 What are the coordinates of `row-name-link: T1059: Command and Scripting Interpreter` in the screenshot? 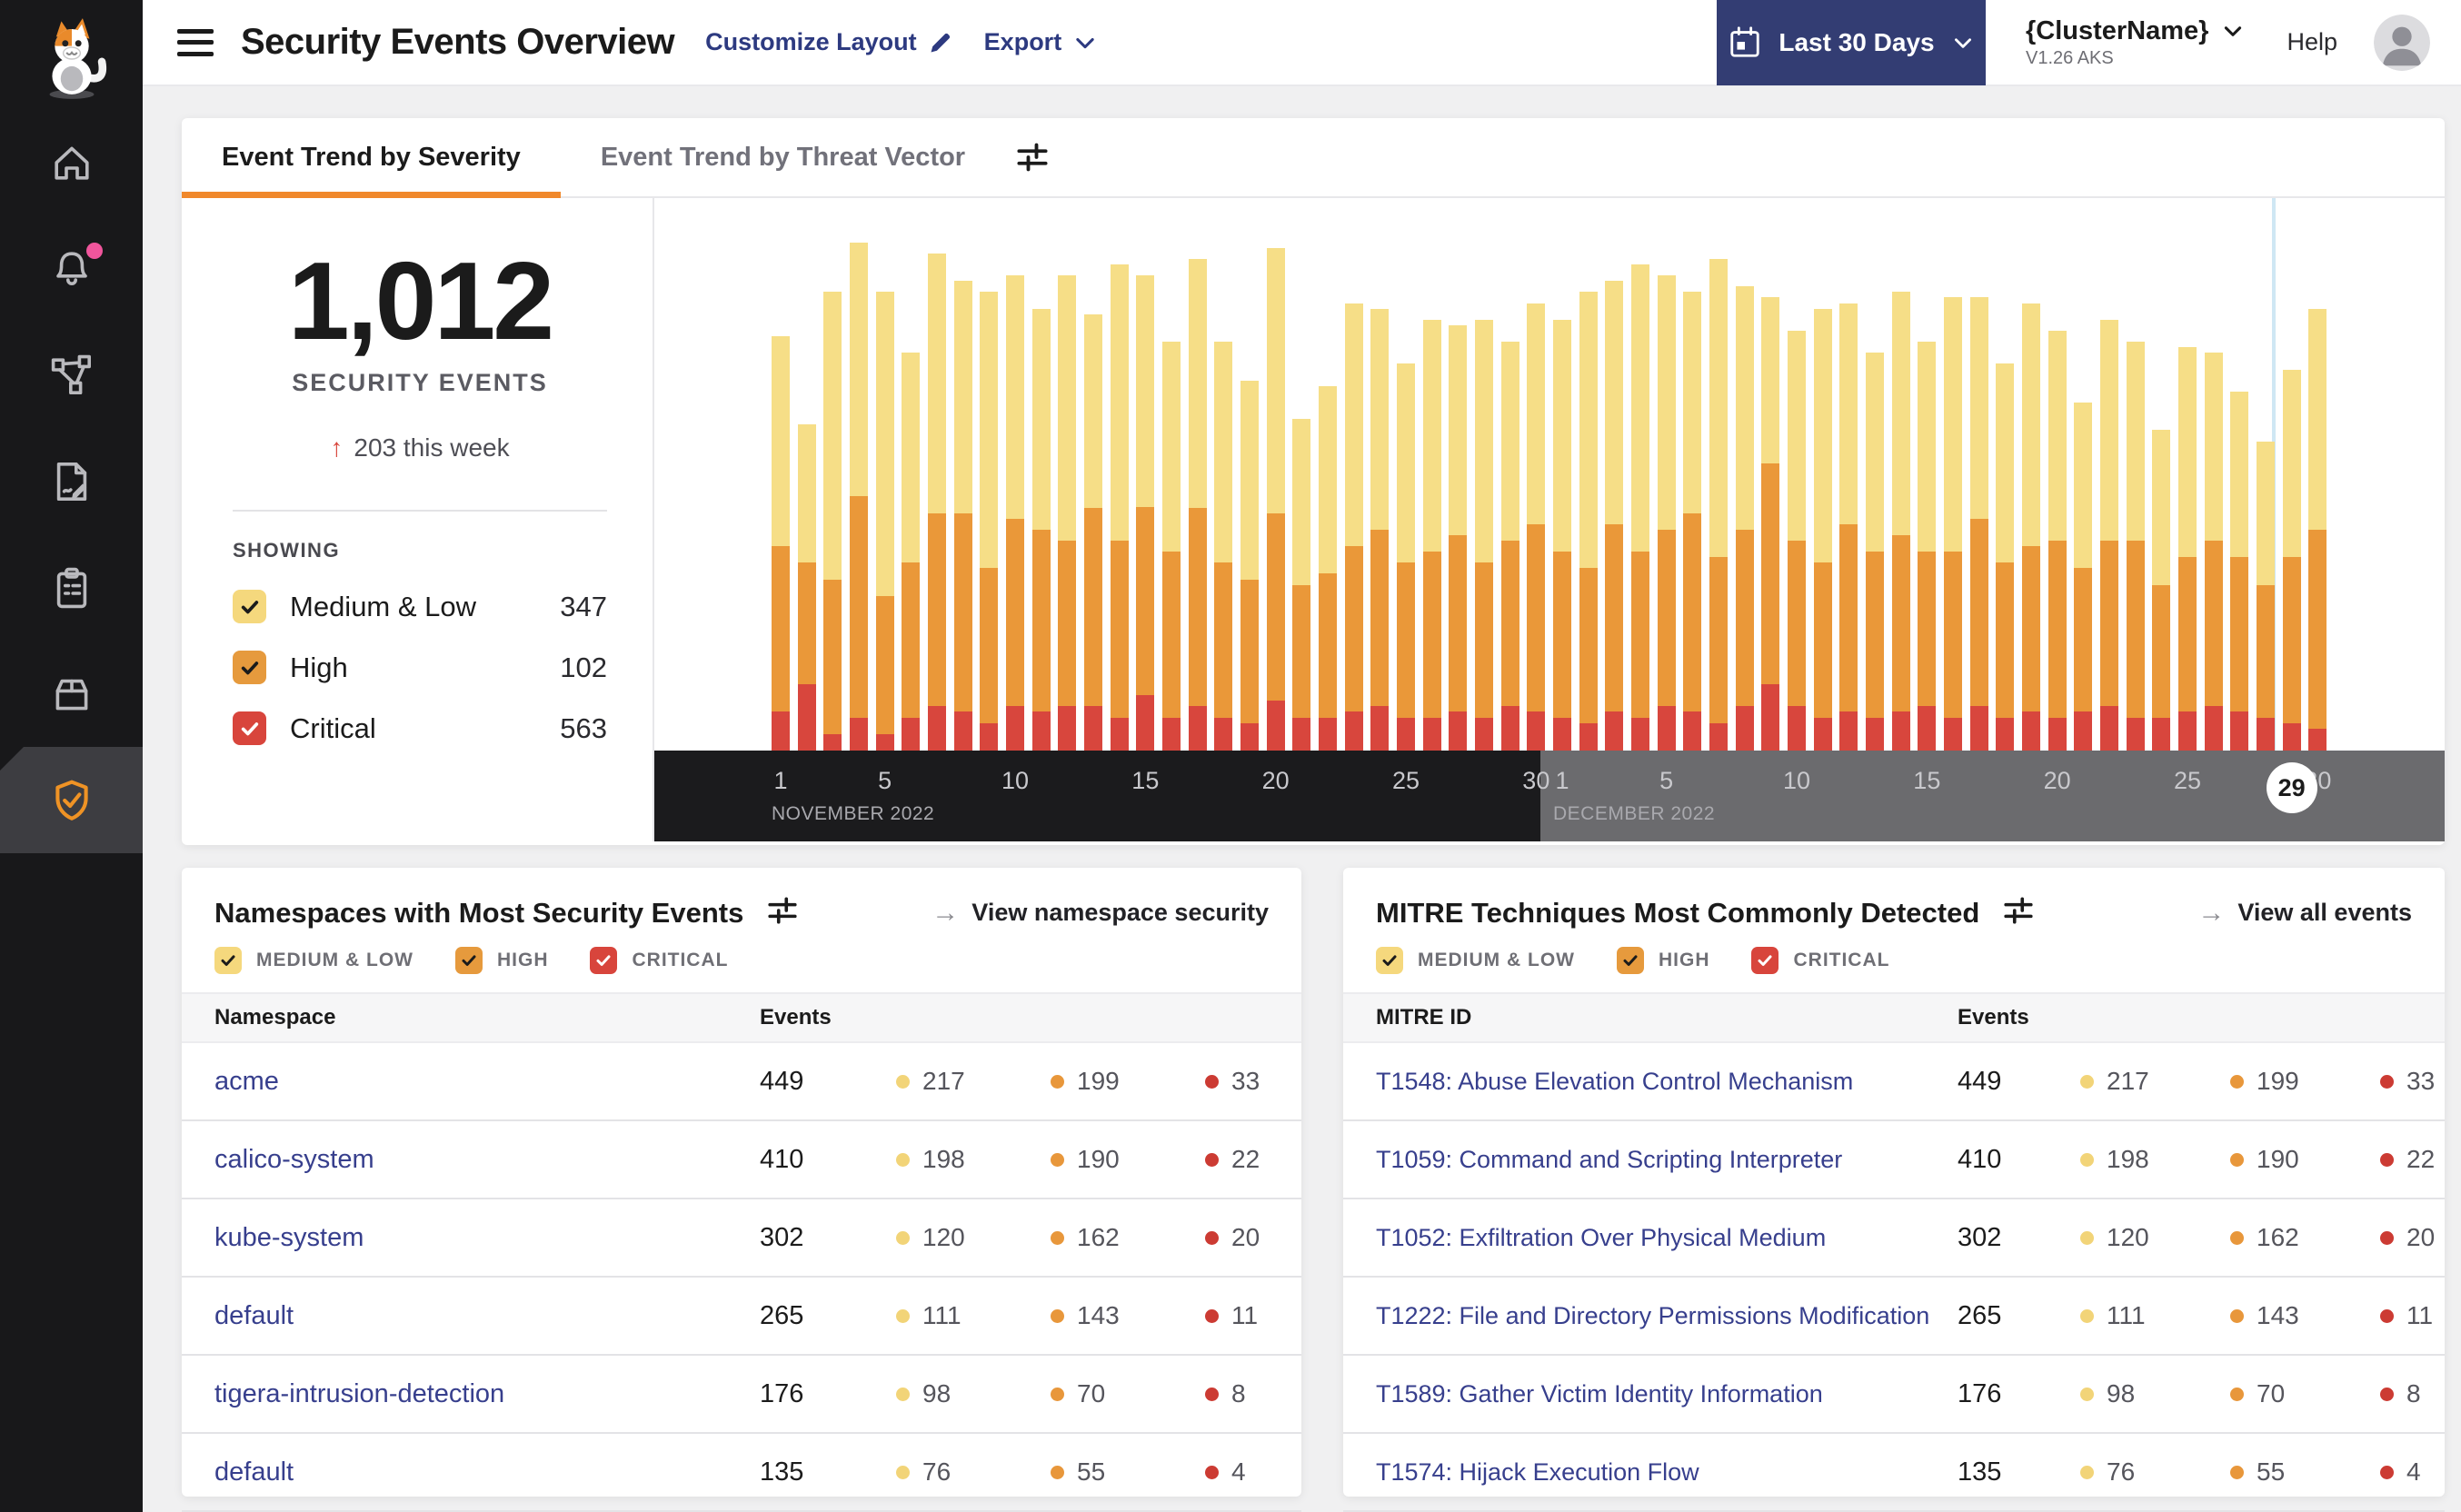 It's located at (1609, 1159).